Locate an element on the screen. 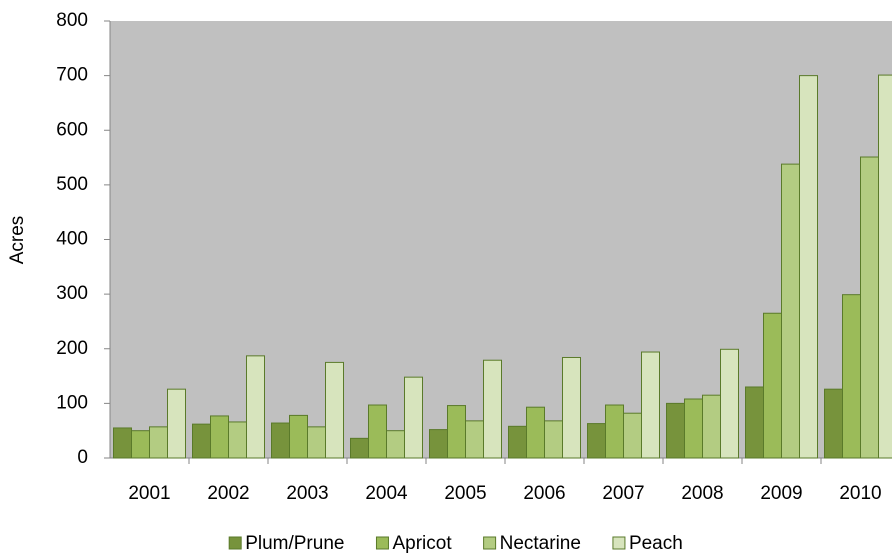 Image resolution: width=892 pixels, height=557 pixels. legend-label: Apricot is located at coordinates (422, 543).